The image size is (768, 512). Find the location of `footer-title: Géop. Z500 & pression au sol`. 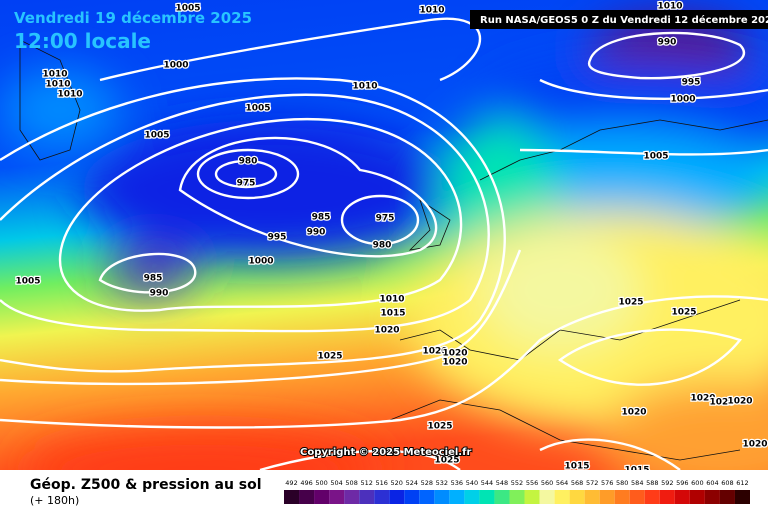

footer-title: Géop. Z500 & pression au sol is located at coordinates (146, 485).